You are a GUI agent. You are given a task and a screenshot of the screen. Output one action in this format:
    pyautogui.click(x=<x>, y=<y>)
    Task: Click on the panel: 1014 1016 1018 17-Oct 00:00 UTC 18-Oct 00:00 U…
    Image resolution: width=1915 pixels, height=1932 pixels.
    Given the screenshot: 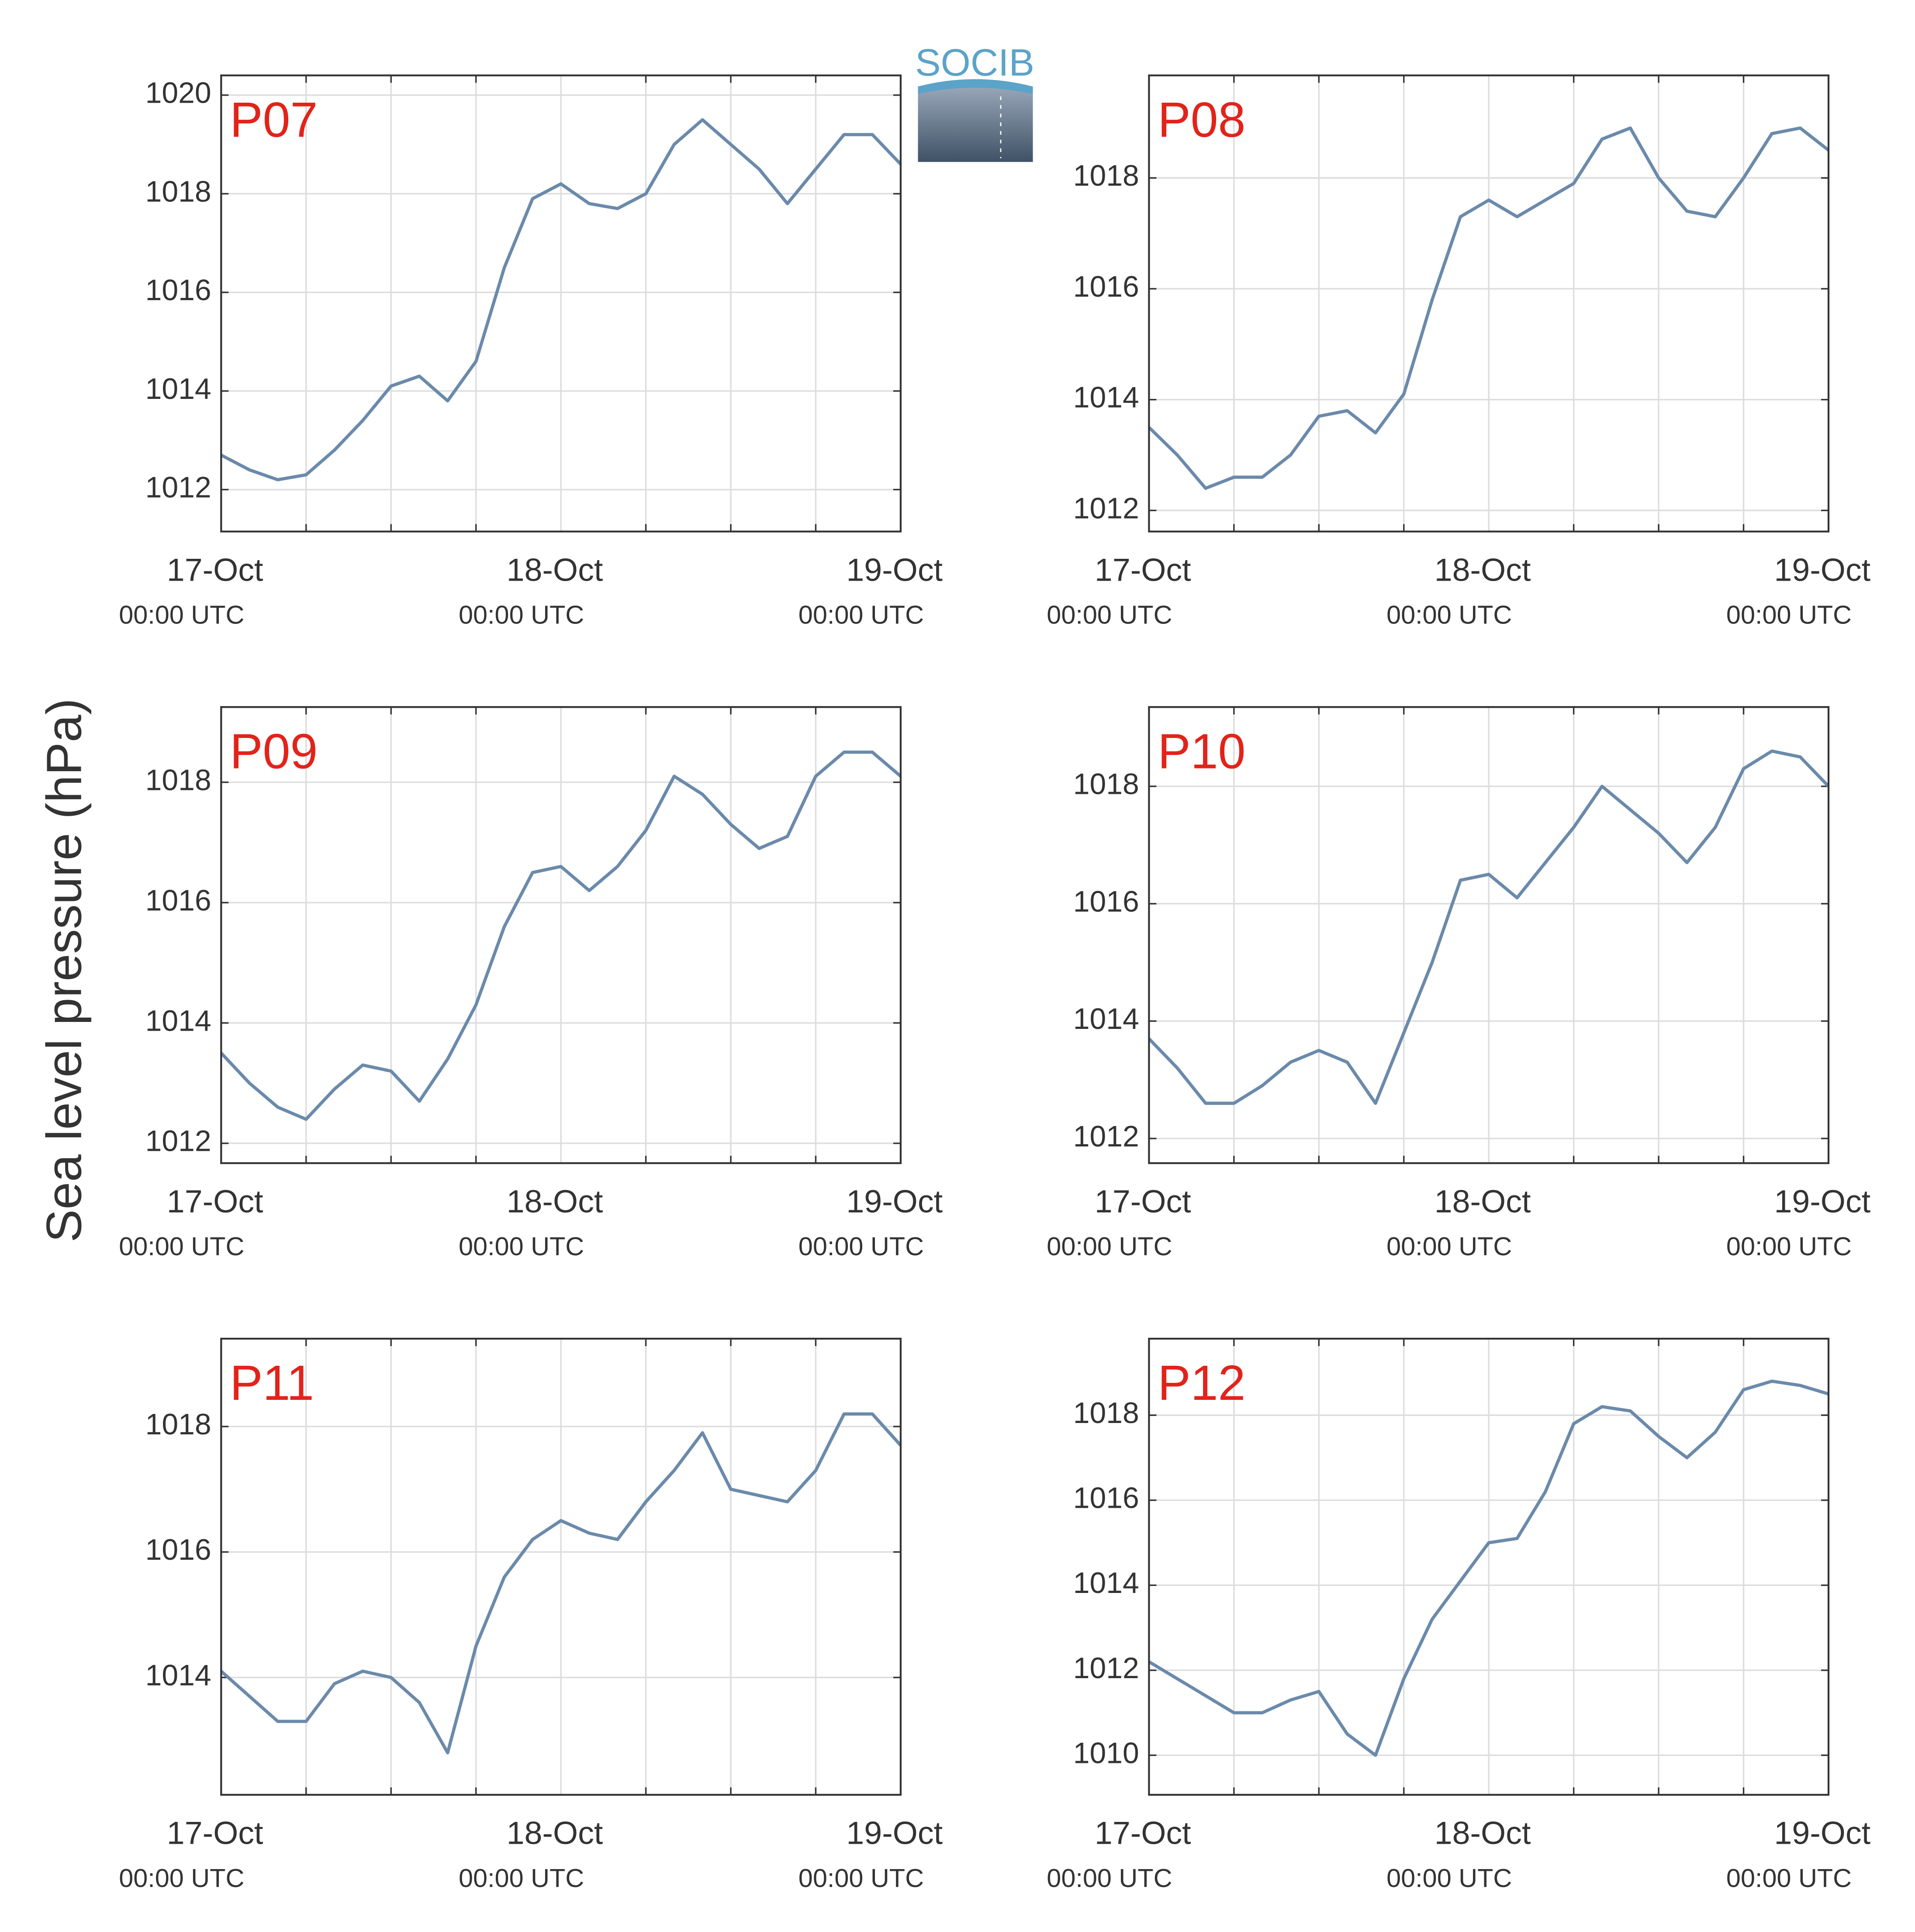 What is the action you would take?
    pyautogui.click(x=531, y=1615)
    